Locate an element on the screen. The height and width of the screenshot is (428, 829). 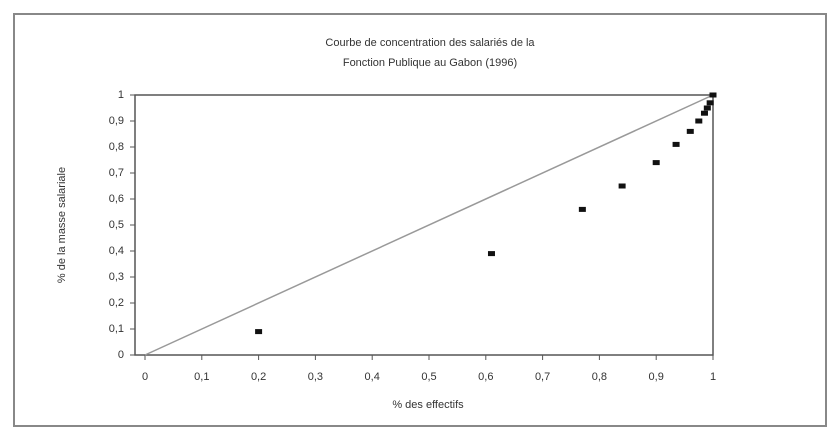
x-tick-label: 0,5 is located at coordinates (428, 377).